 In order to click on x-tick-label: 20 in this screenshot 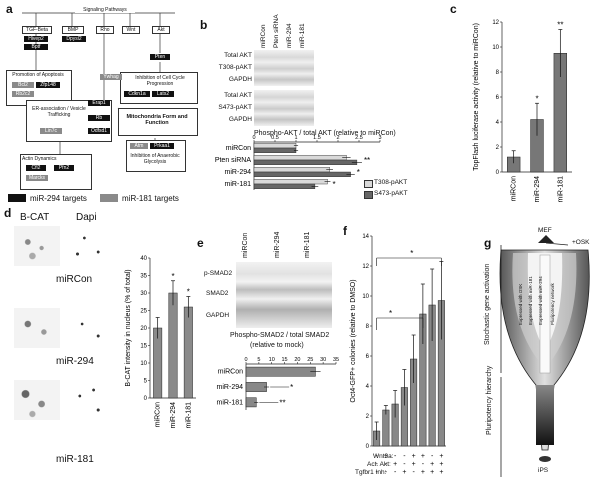, I will do `click(297, 360)`.